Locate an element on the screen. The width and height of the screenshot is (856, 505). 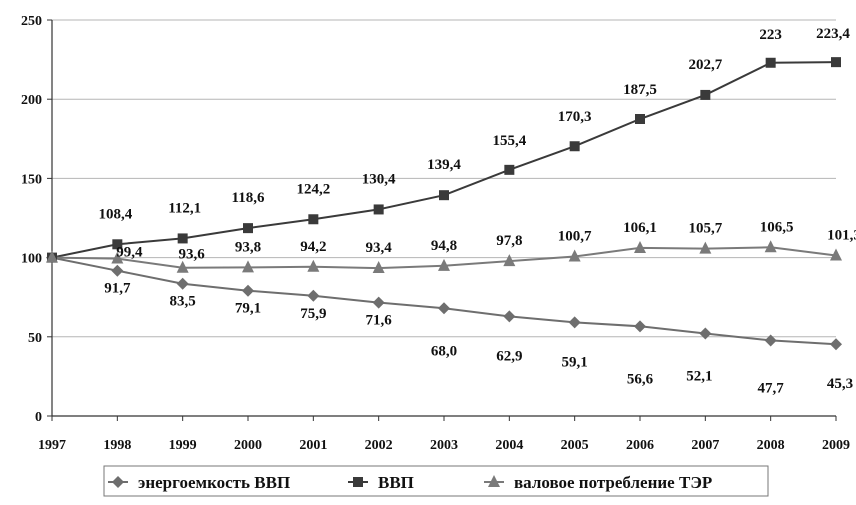
x-tick-label: 1998 is located at coordinates (117, 445).